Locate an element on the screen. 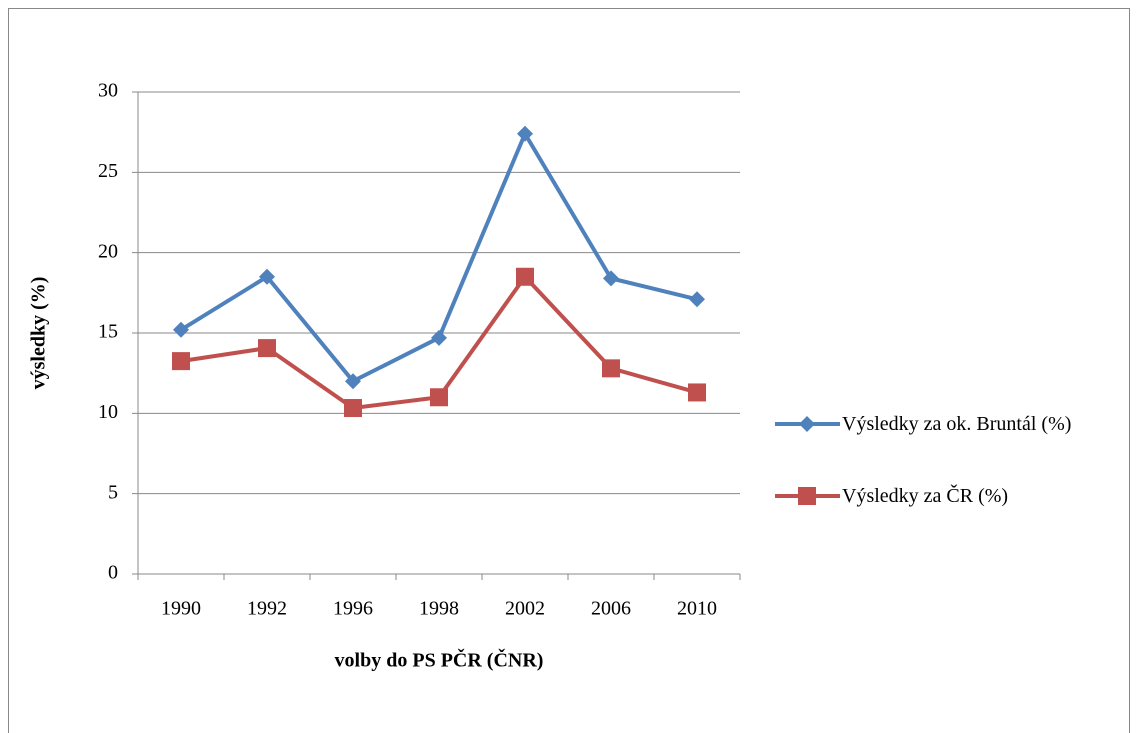 This screenshot has height=733, width=1138. y-tick-label: 5 is located at coordinates (113, 492).